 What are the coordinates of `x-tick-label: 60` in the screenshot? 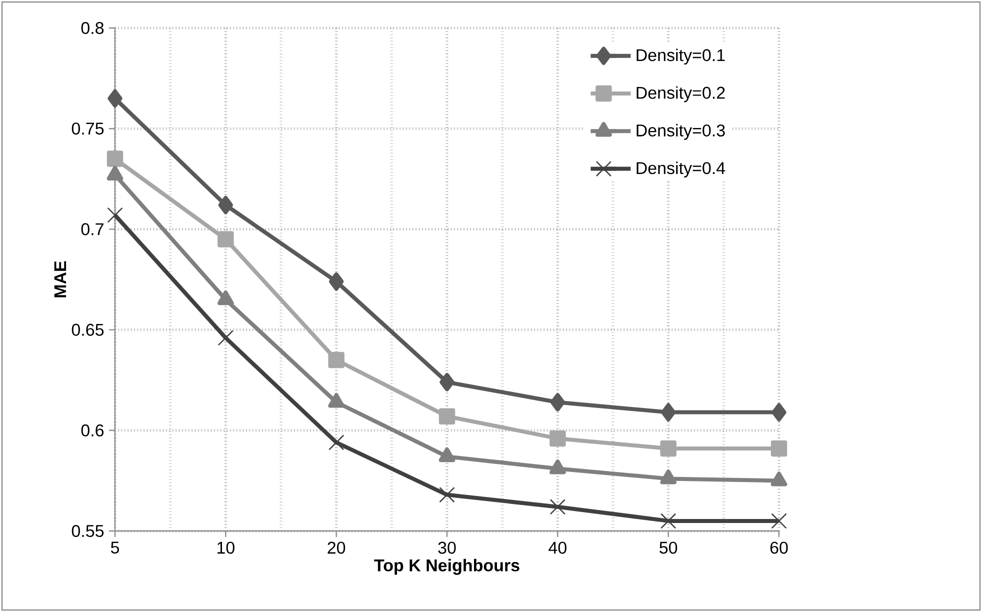 It's located at (779, 548).